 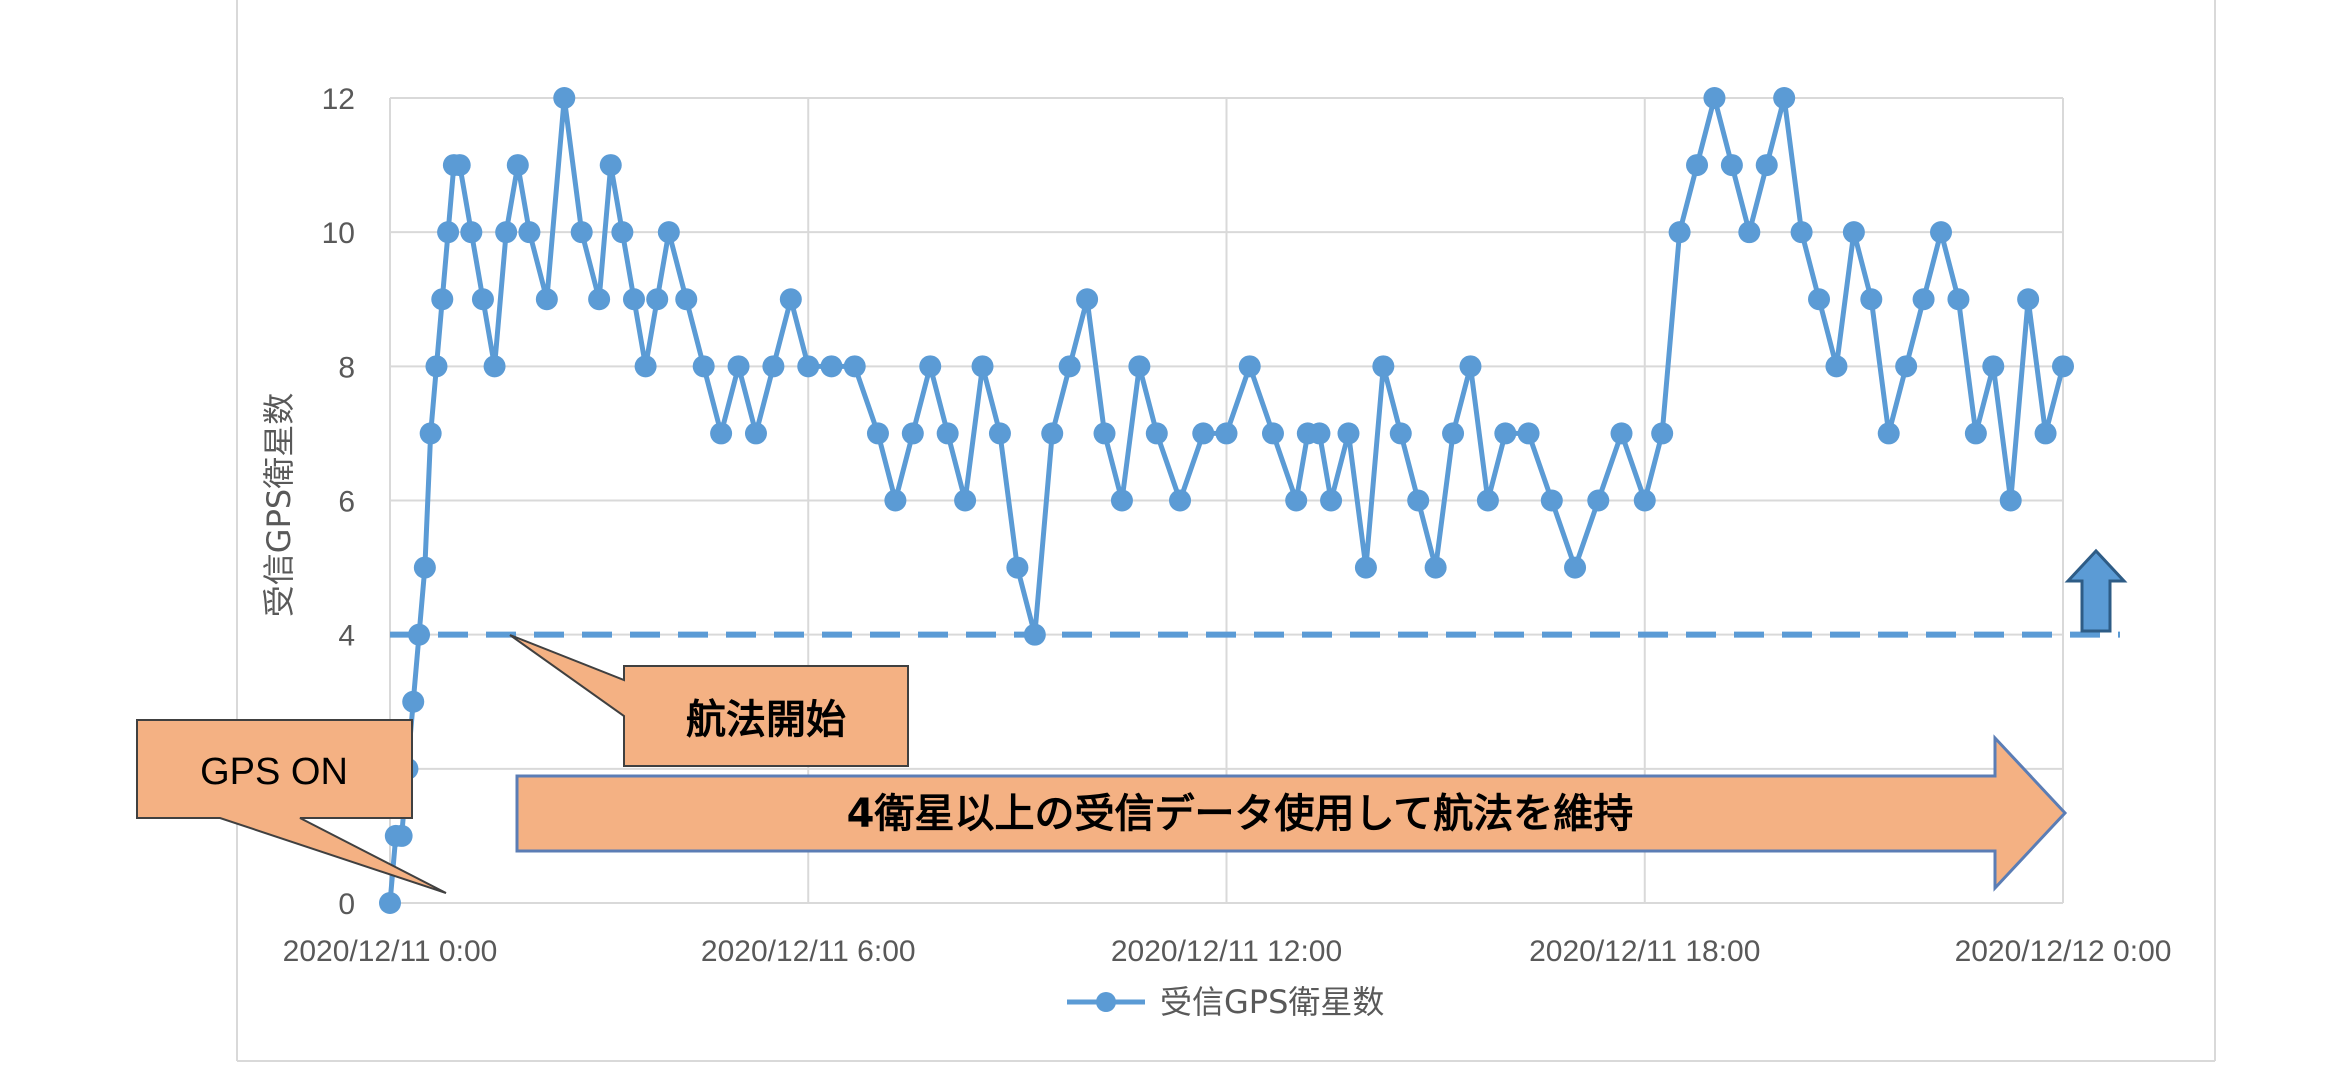 I want to click on y-tick-label: 0, so click(x=346, y=904).